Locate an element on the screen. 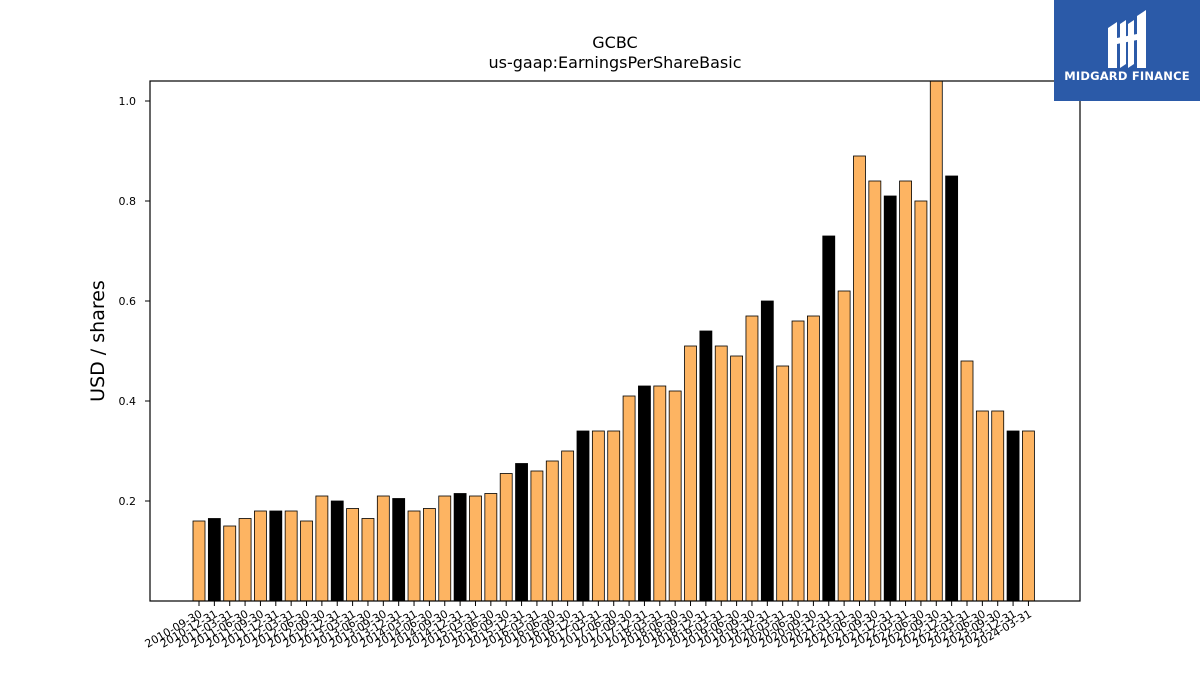  brand-logo: MIDGARD FINANCE is located at coordinates (1127, 50).